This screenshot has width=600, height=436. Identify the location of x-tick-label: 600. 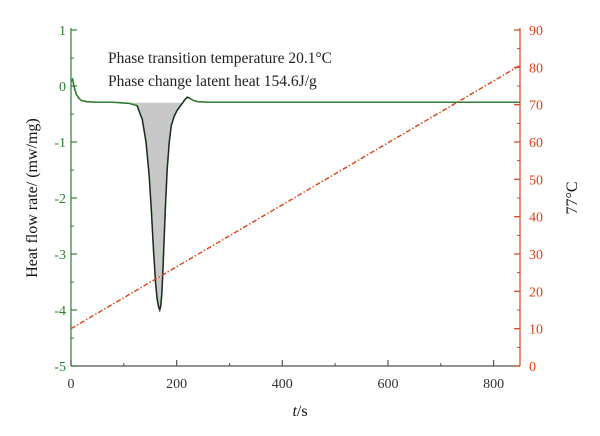
(387, 384).